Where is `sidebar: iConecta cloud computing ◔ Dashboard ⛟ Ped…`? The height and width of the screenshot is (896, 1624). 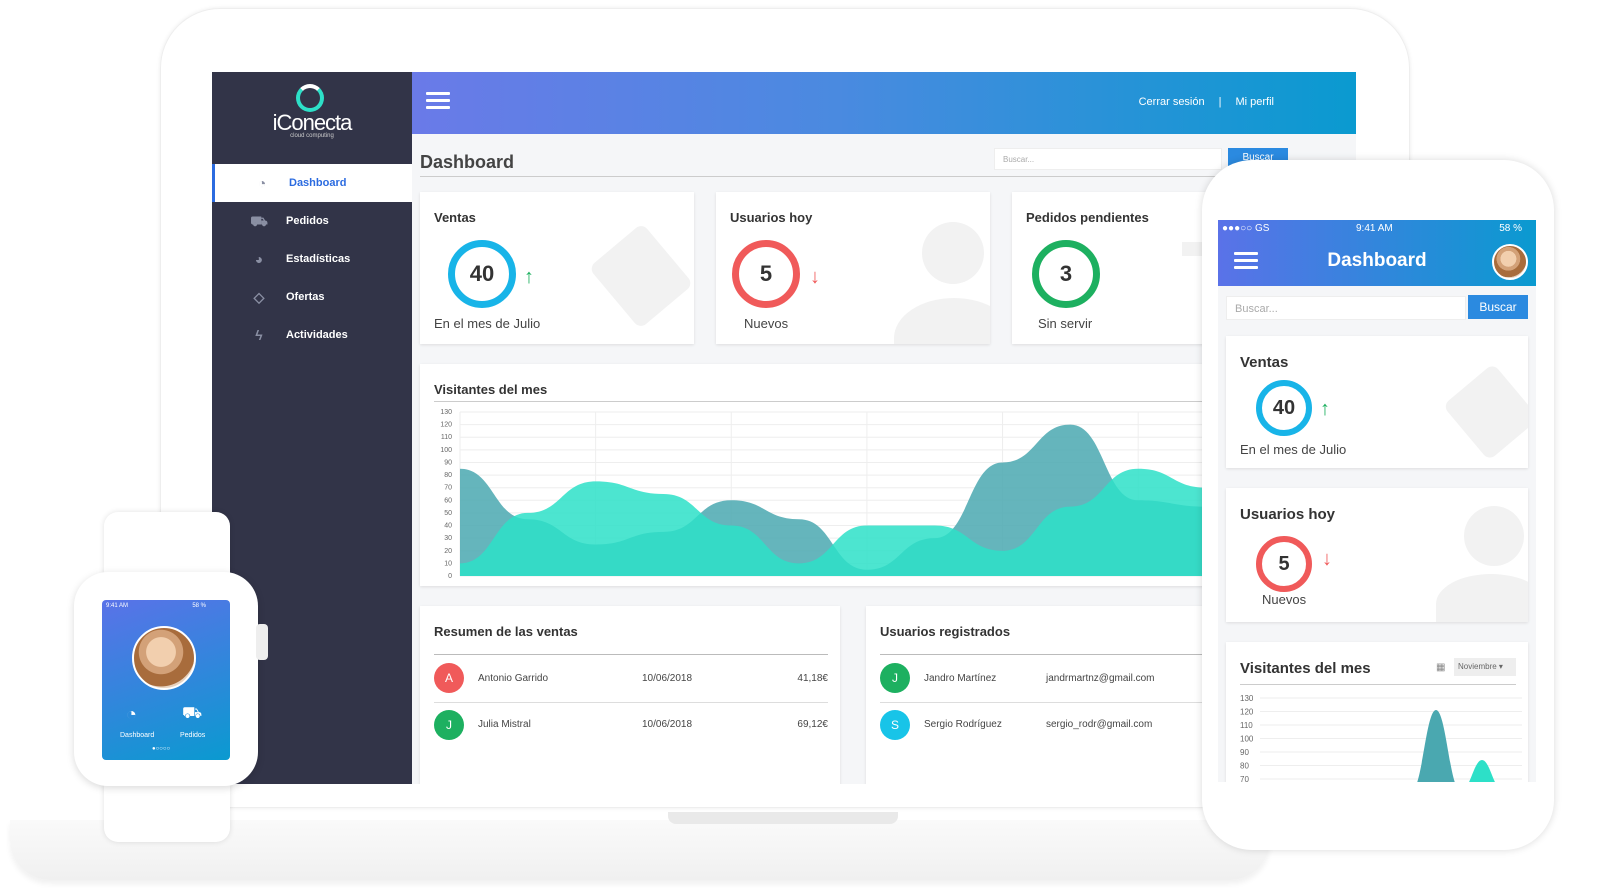
sidebar: iConecta cloud computing ◔ Dashboard ⛟ Ped… is located at coordinates (312, 428).